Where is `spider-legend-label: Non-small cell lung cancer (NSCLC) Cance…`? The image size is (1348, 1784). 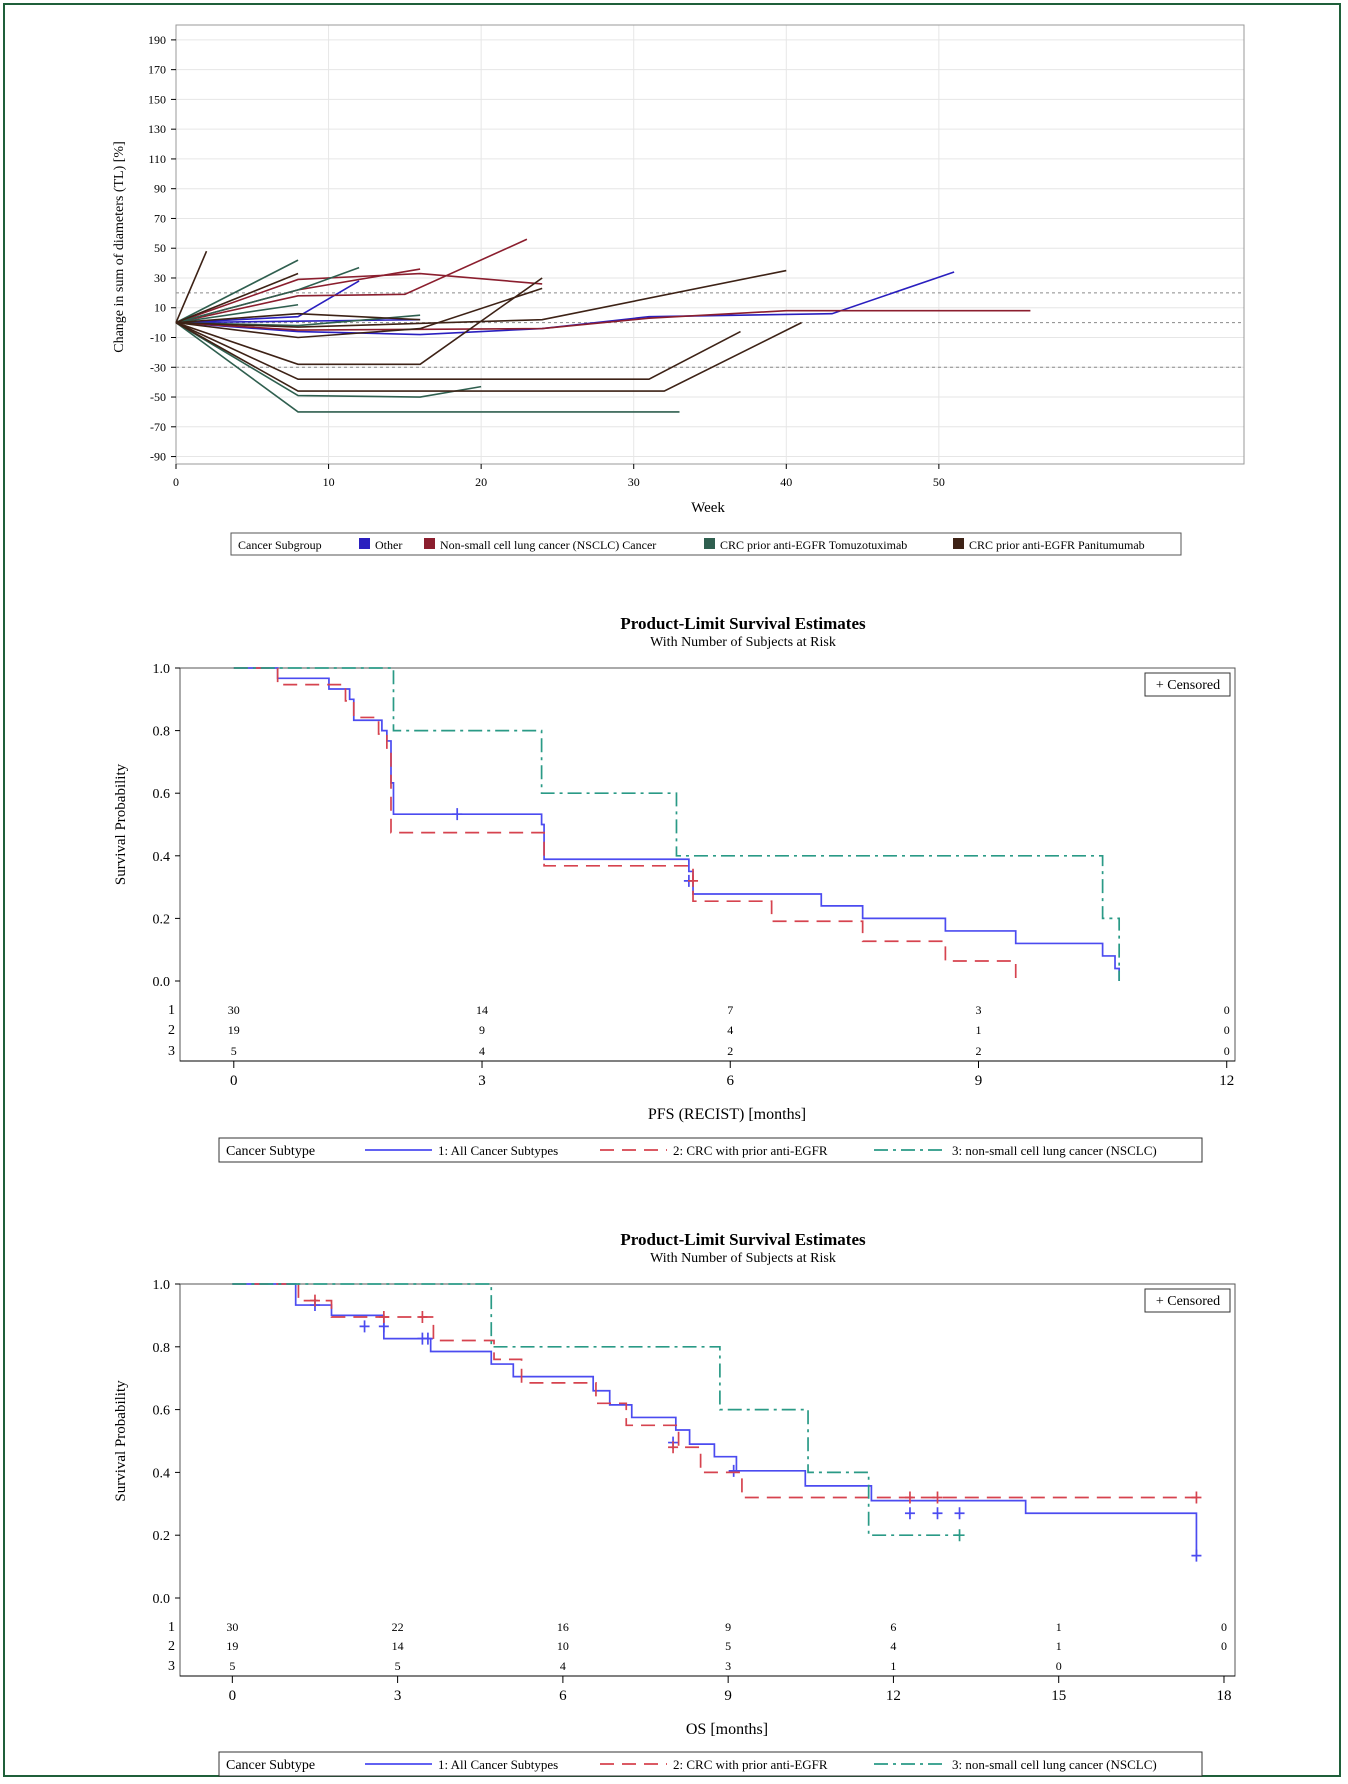
spider-legend-label: Non-small cell lung cancer (NSCLC) Cance… is located at coordinates (548, 545).